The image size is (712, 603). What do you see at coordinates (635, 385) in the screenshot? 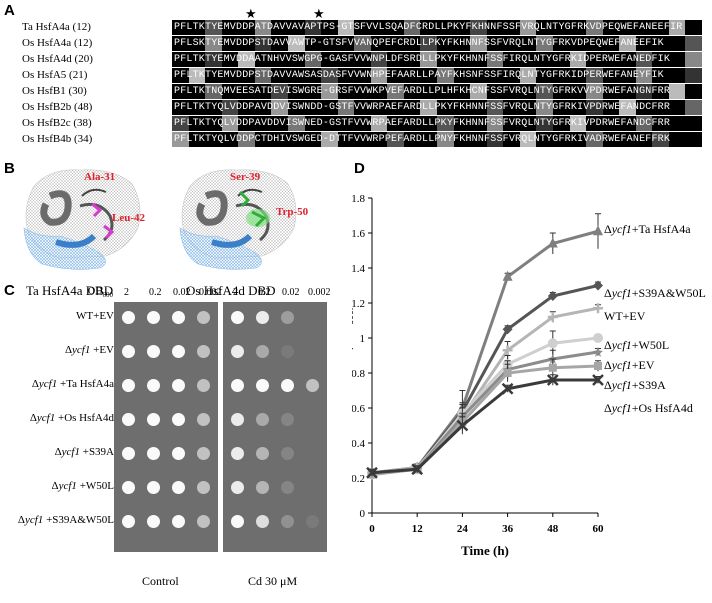
I see `legend-label: Δycf1+S39A` at bounding box center [635, 385].